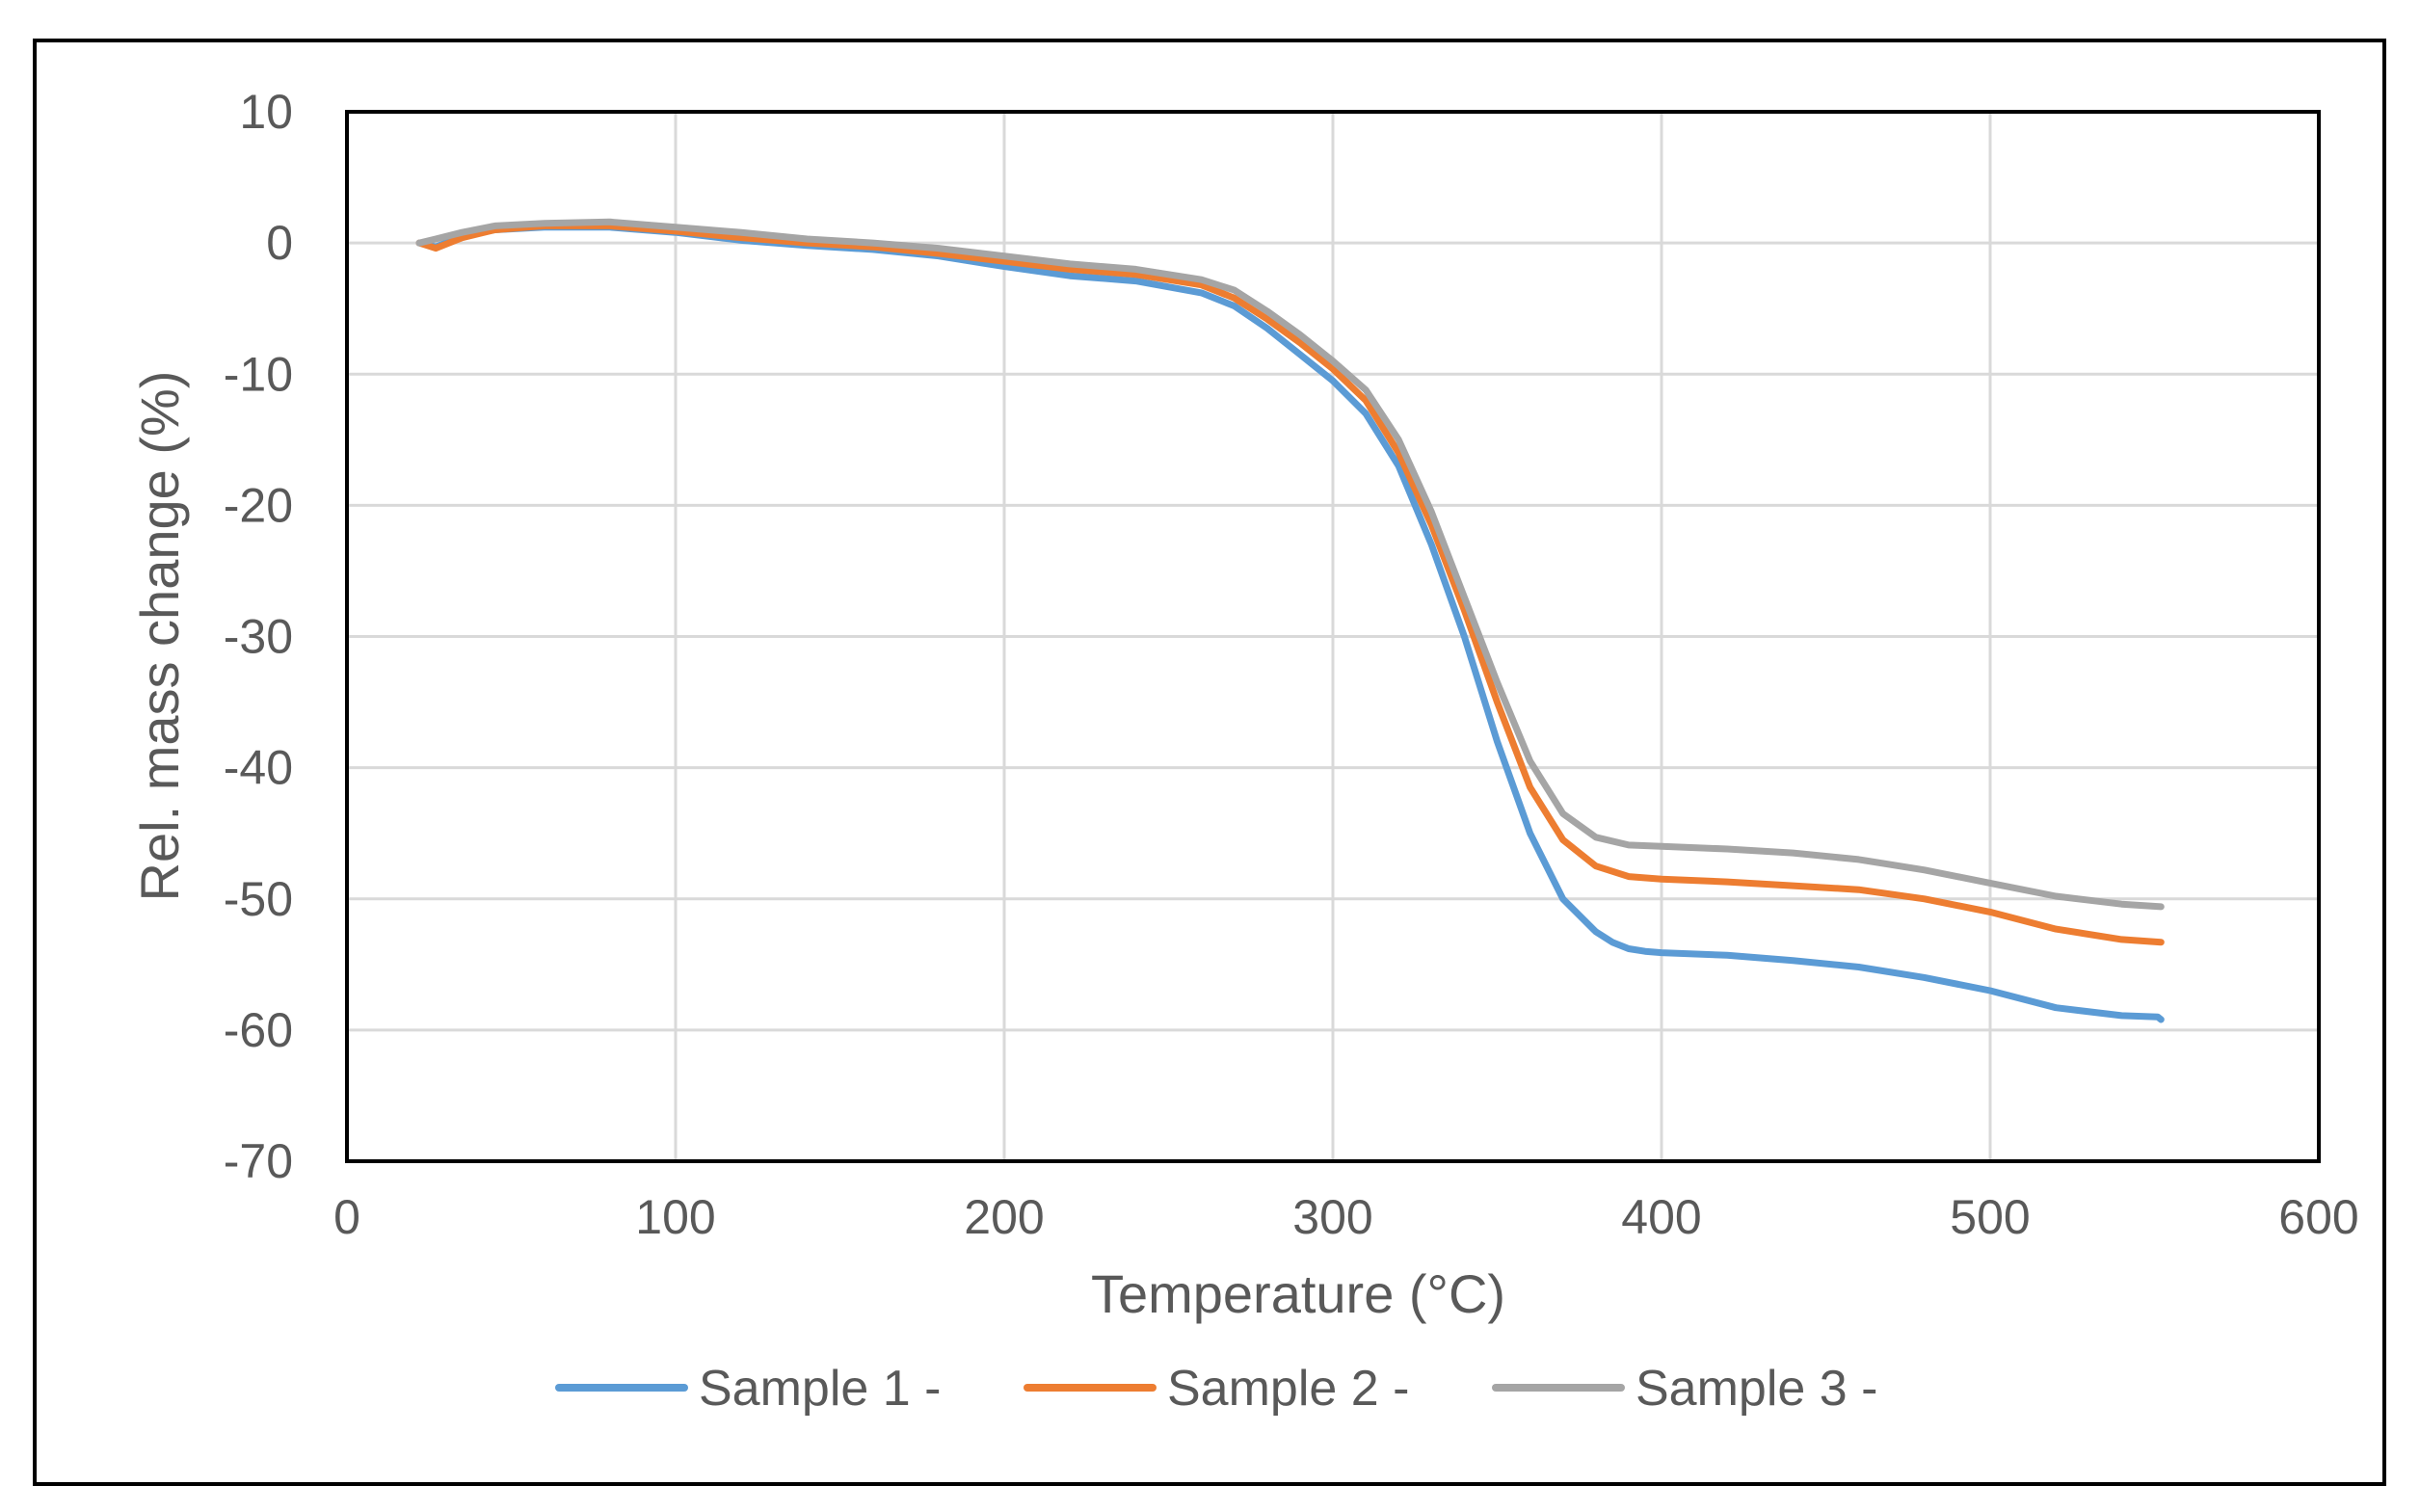 The width and height of the screenshot is (2420, 1512). Describe the element at coordinates (258, 1161) in the screenshot. I see `y-tick-label-8: -70` at that location.